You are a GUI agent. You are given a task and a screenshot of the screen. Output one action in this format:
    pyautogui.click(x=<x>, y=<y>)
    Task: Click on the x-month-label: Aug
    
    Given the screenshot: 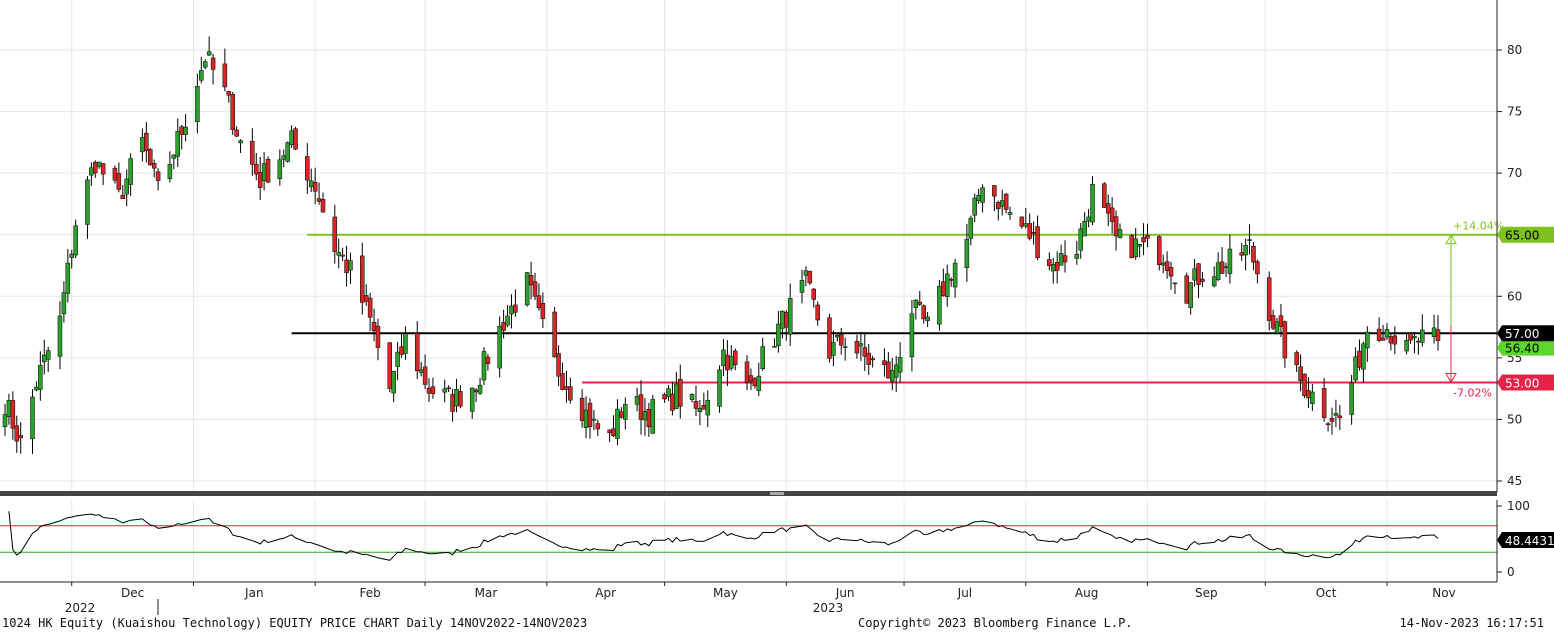 What is the action you would take?
    pyautogui.click(x=1086, y=593)
    